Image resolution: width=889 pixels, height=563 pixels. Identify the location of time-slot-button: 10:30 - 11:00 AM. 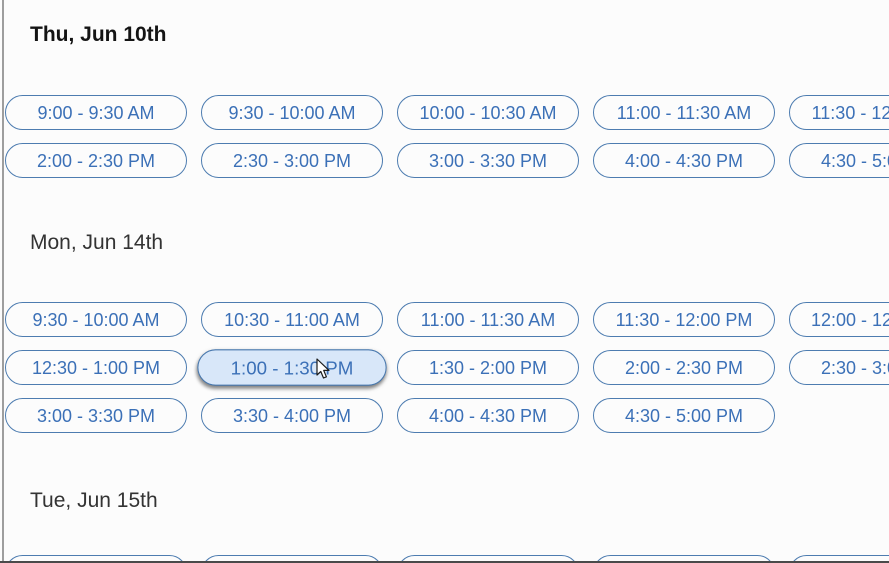
(292, 319).